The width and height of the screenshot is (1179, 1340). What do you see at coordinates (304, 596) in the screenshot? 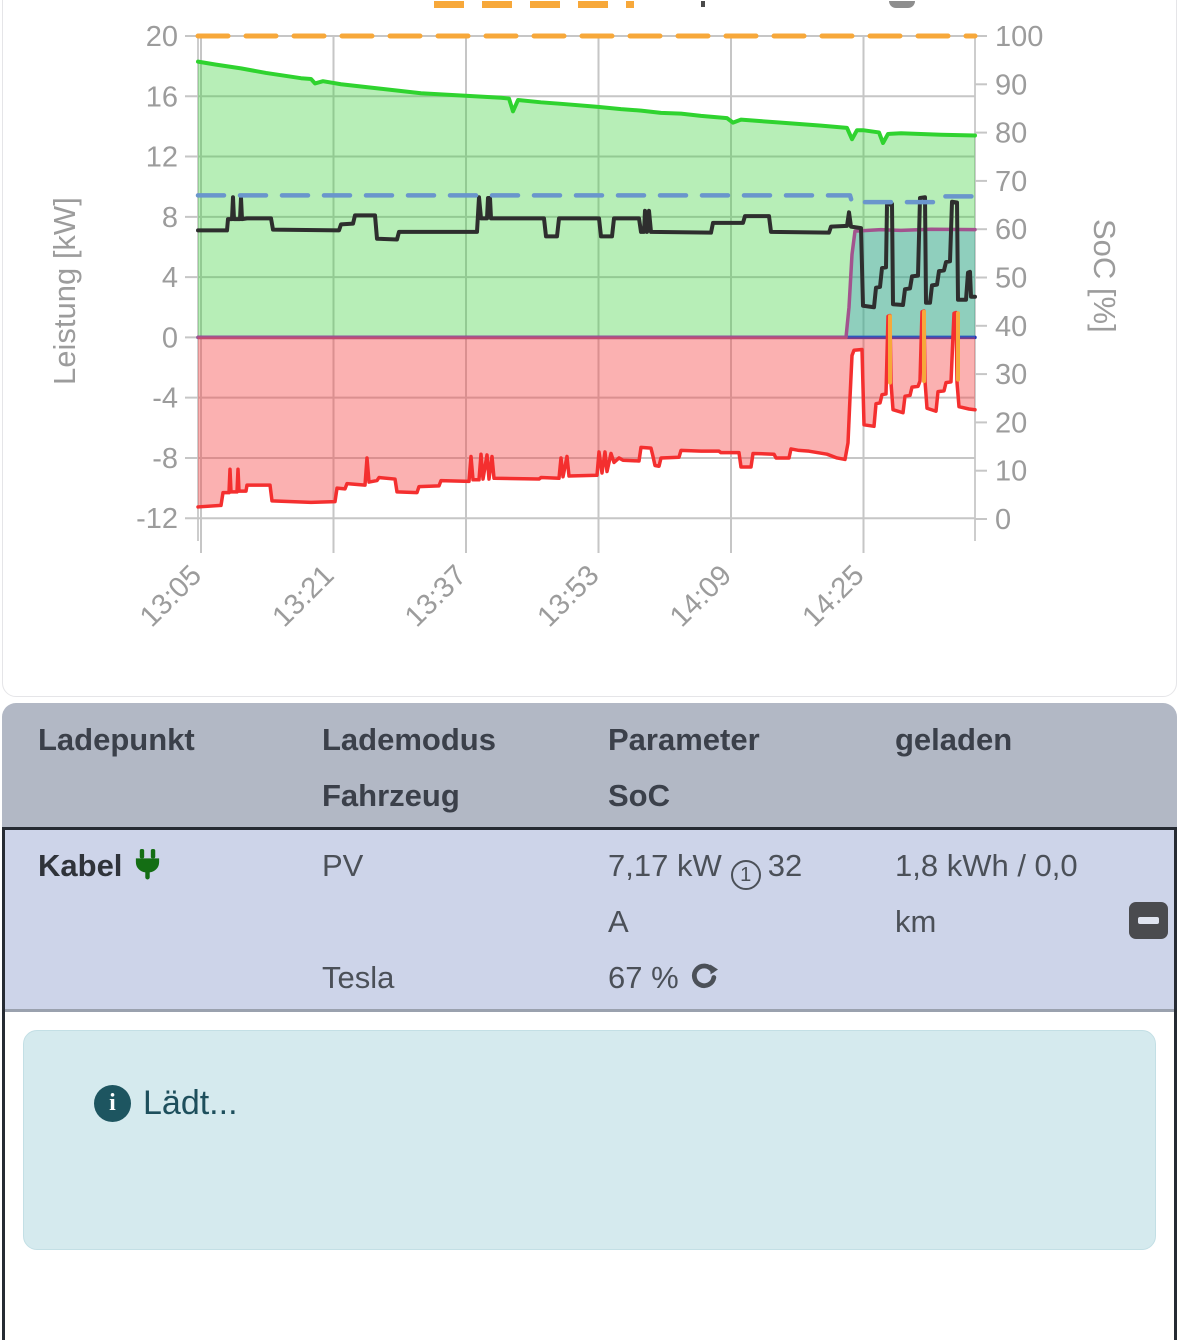
I see `svg-text: 13:21` at bounding box center [304, 596].